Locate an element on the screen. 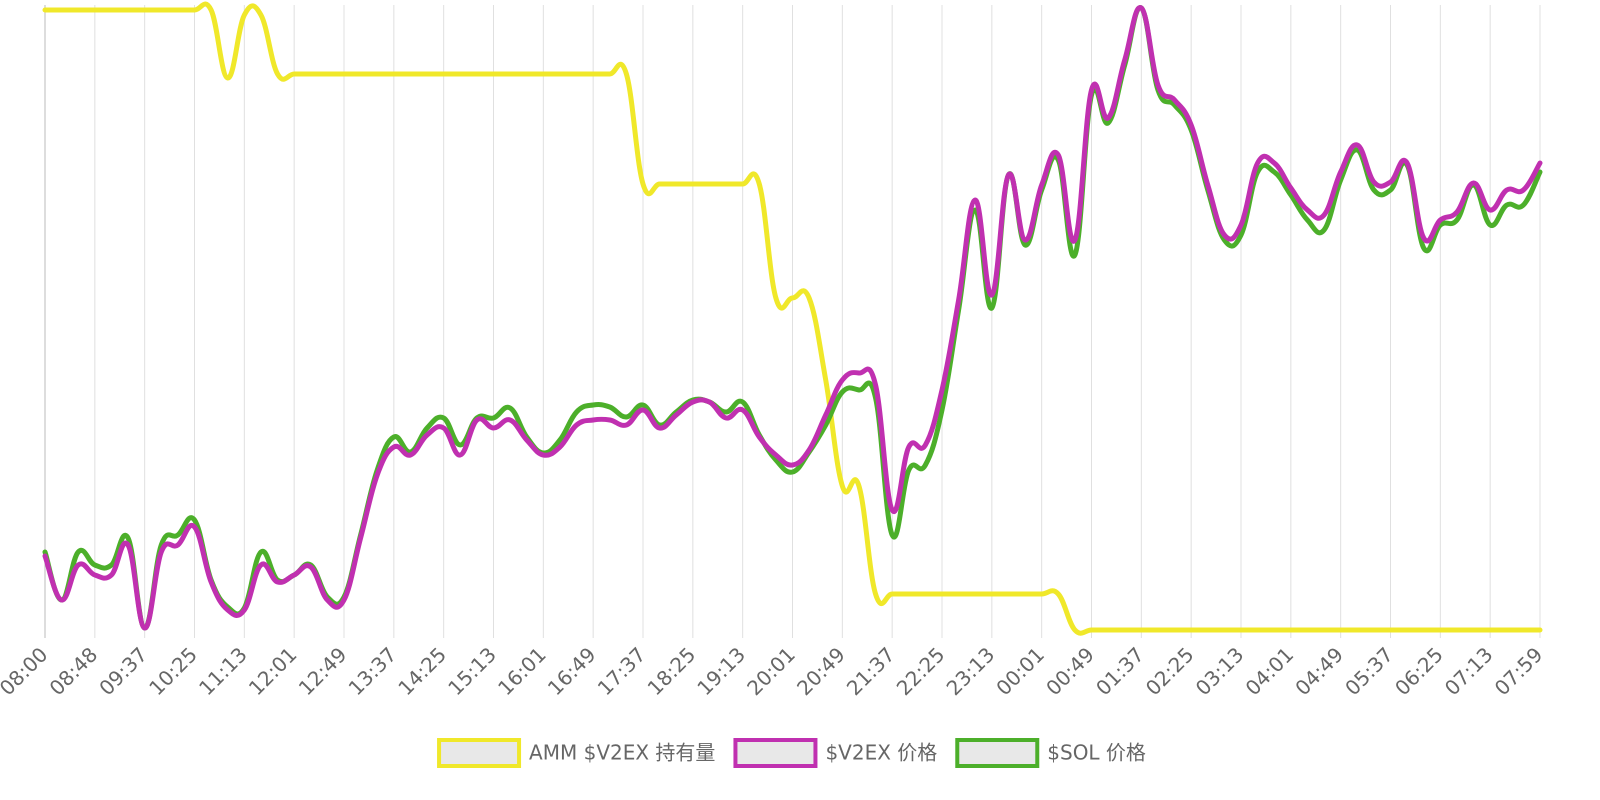 The image size is (1600, 800). x-tick-label: 00:01 is located at coordinates (1020, 671).